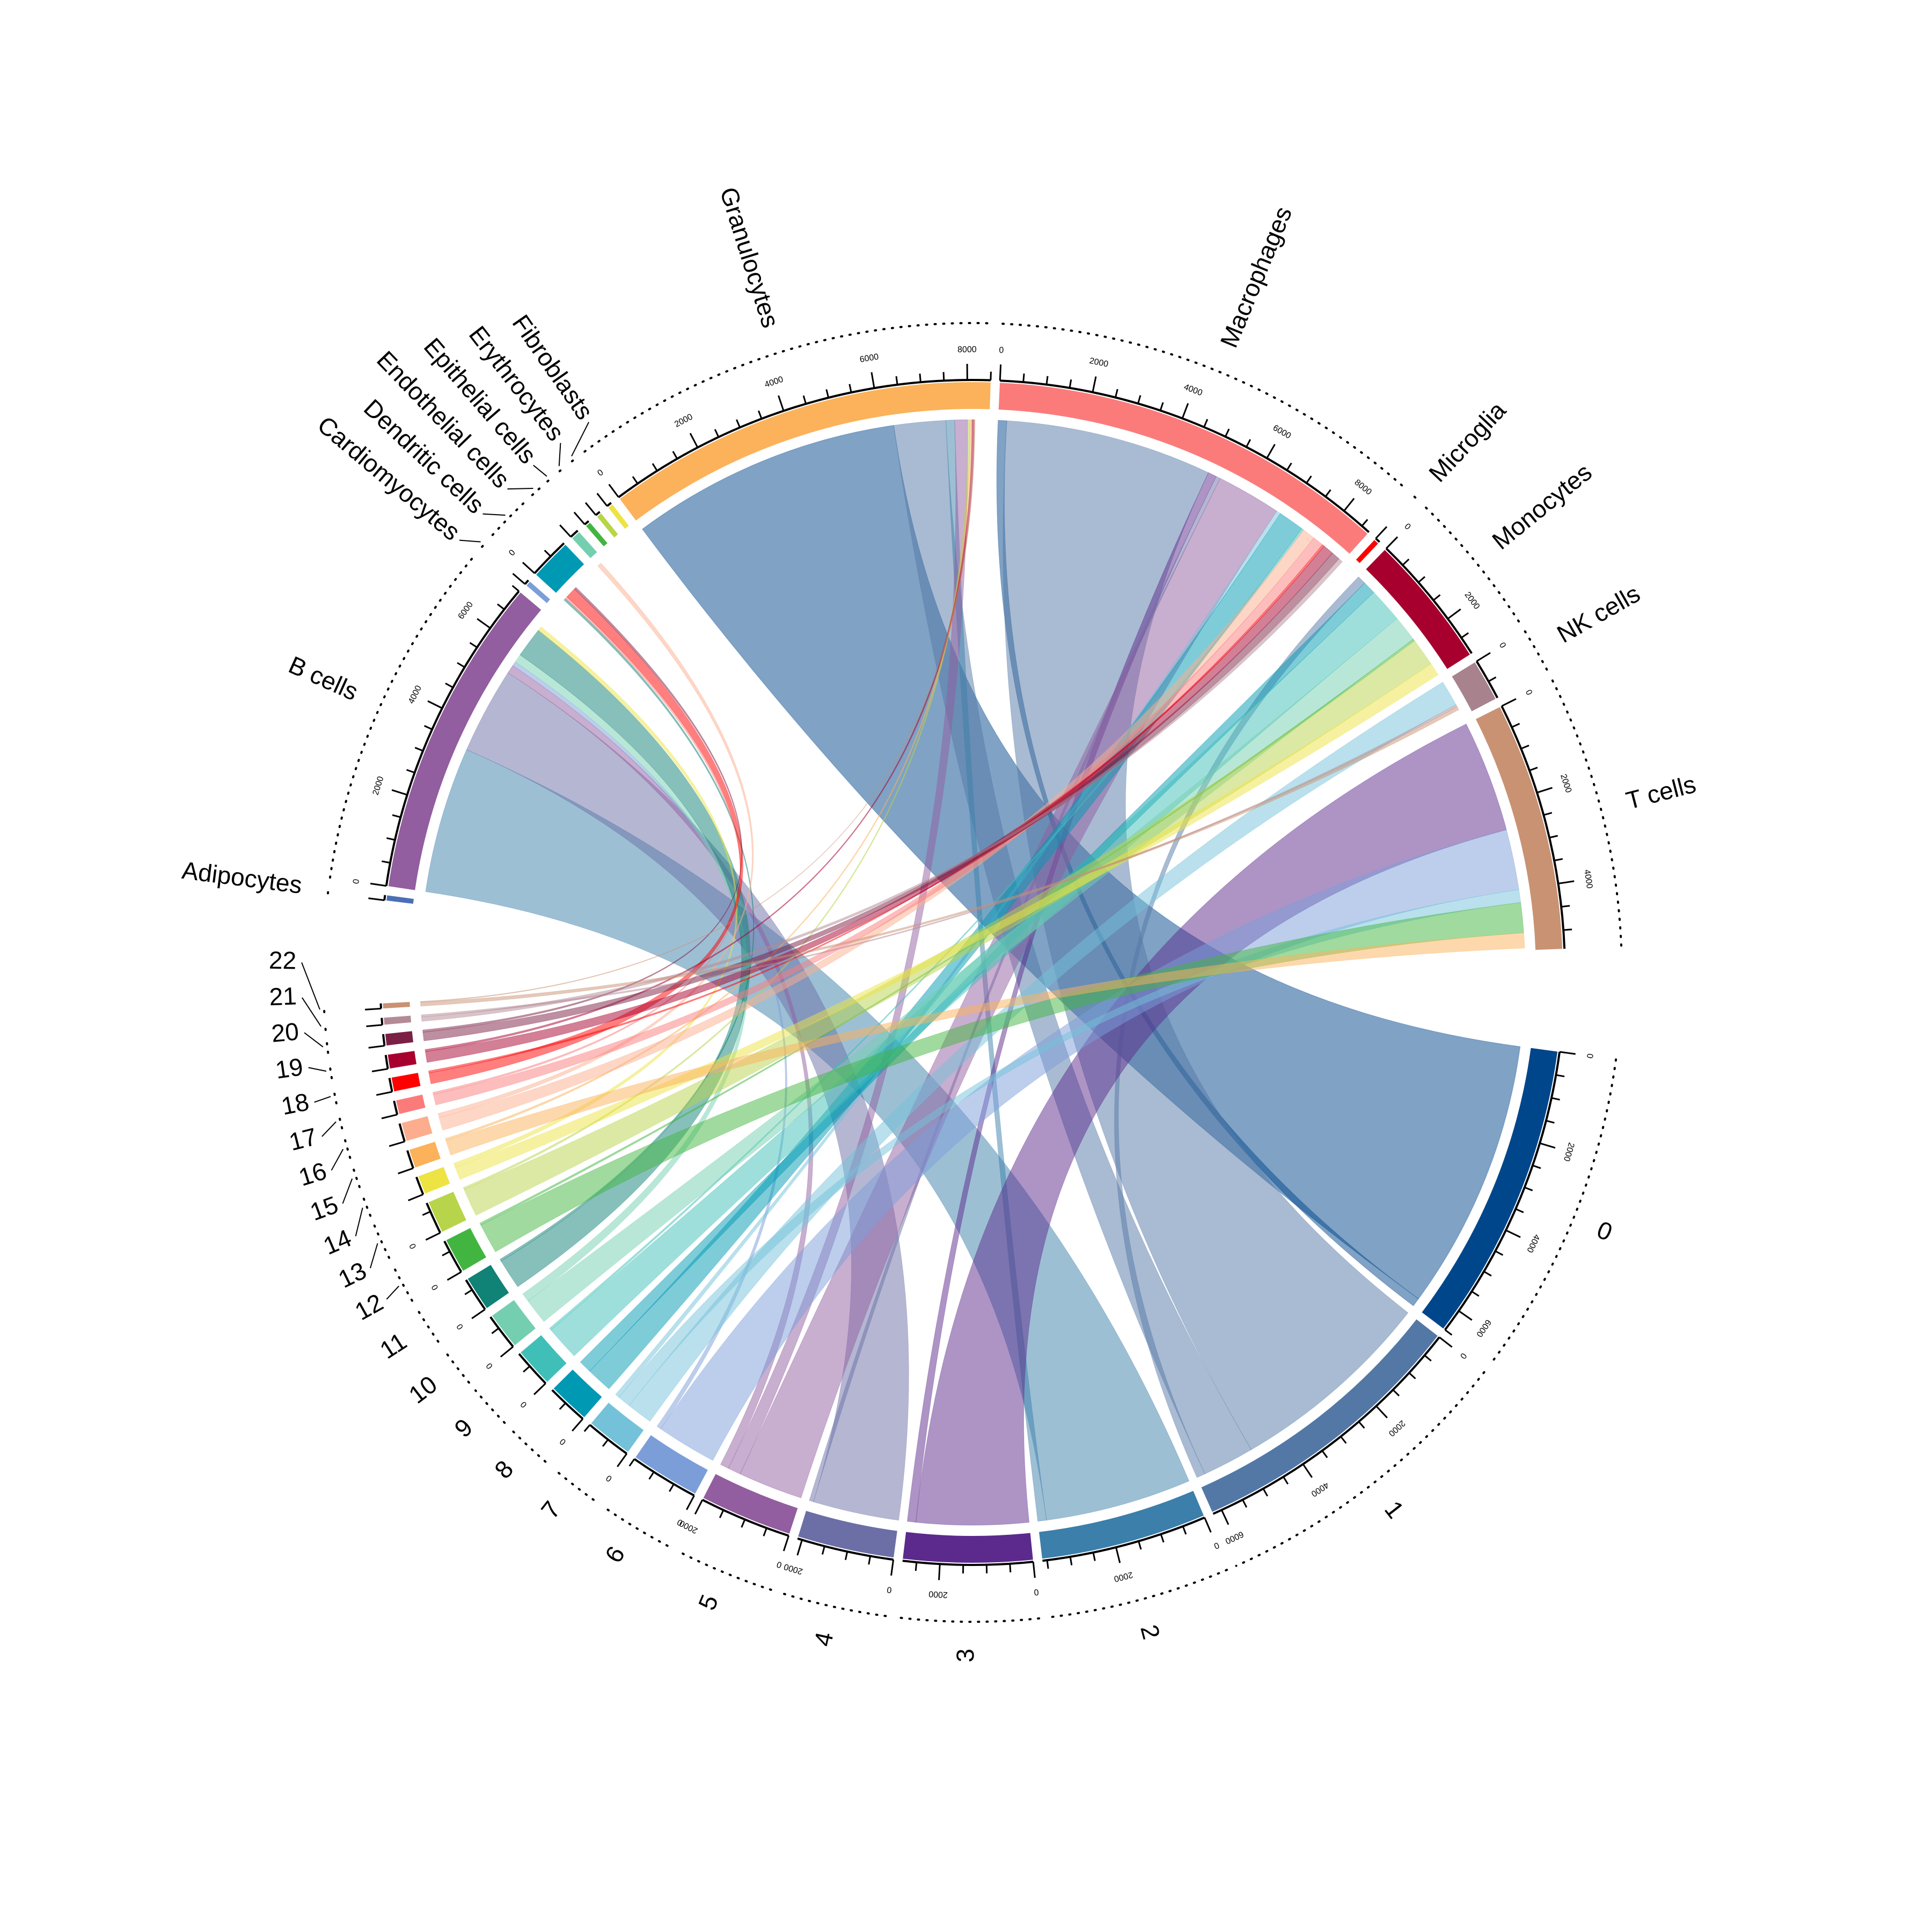 The height and width of the screenshot is (1932, 1932). I want to click on link-19-macrophages, so click(879, 804).